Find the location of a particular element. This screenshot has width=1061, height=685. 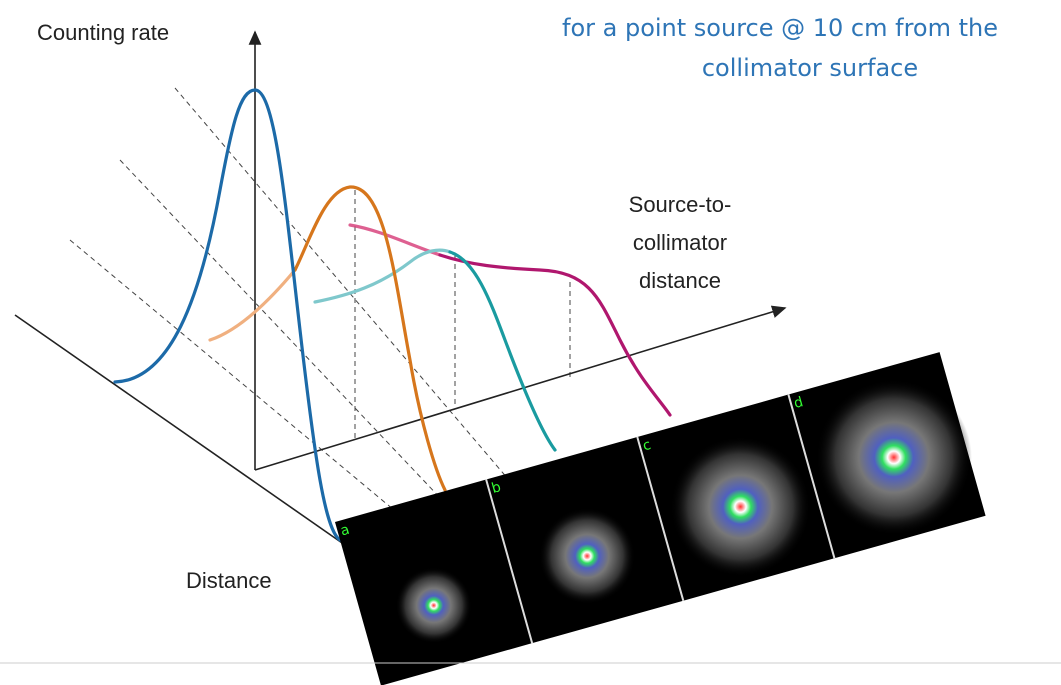

curve-c-back is located at coordinates (382, 276).